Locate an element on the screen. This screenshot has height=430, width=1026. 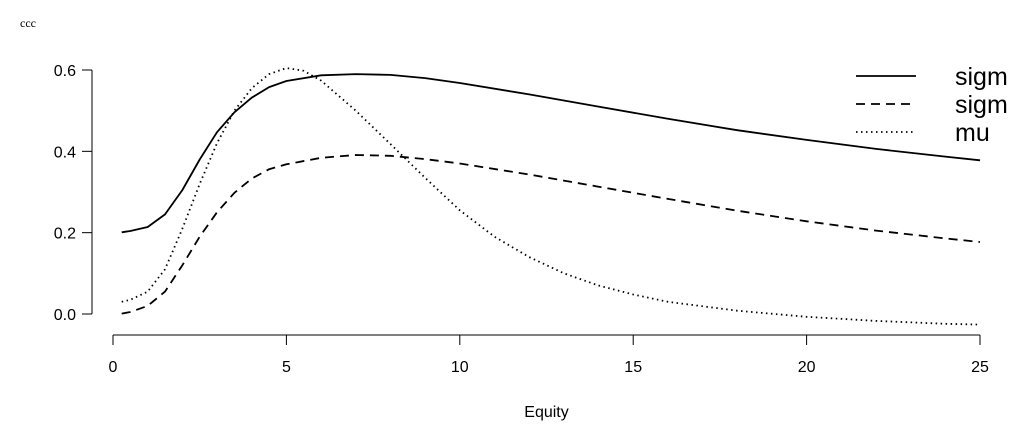
y-tick-label: 0.2 is located at coordinates (65, 234).